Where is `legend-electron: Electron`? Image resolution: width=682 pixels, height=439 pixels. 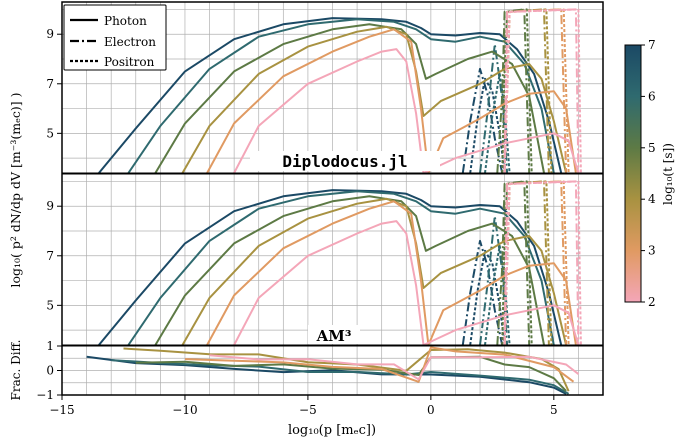 legend-electron: Electron is located at coordinates (130, 42).